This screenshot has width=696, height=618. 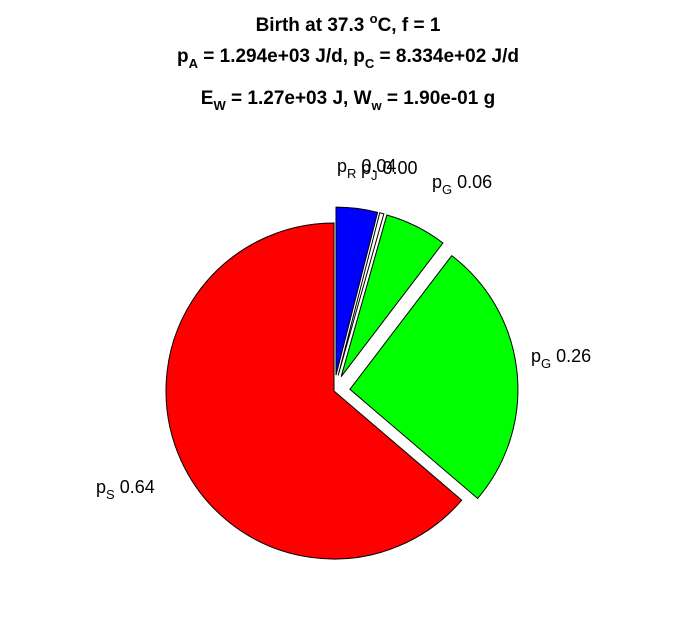 What do you see at coordinates (561, 358) in the screenshot?
I see `slice-label-3: pG 0.26` at bounding box center [561, 358].